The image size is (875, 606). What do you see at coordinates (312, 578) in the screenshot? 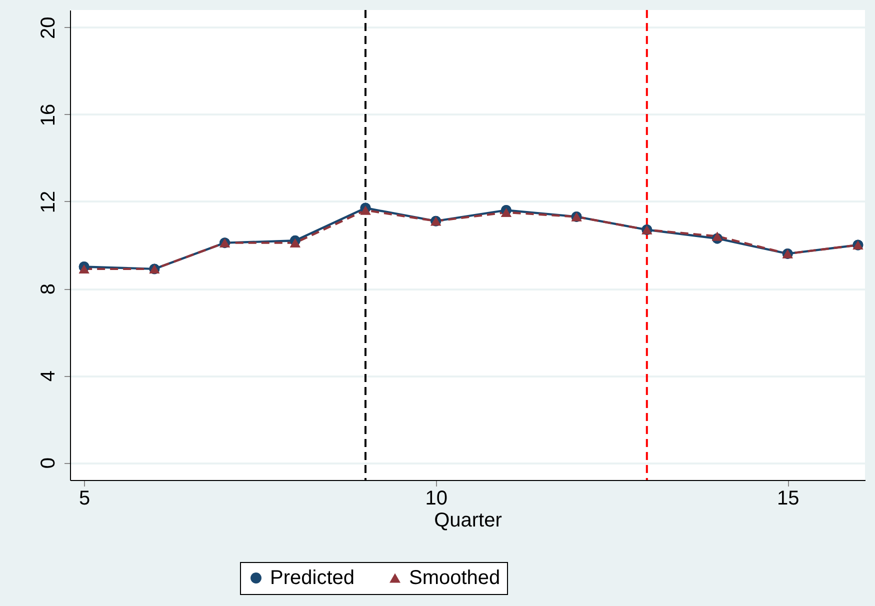
I see `legend-label: Predicted` at bounding box center [312, 578].